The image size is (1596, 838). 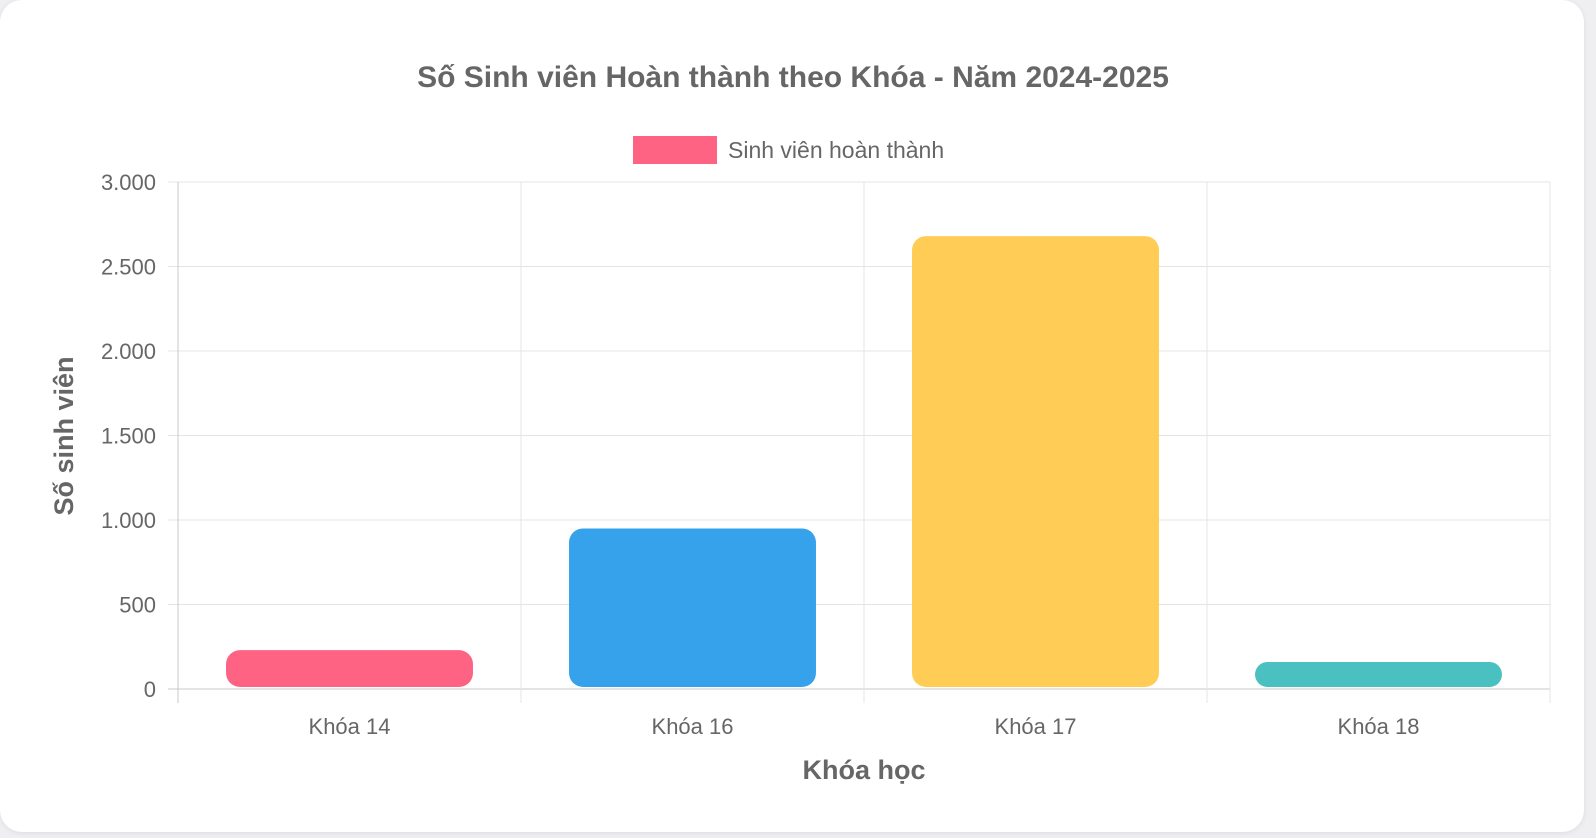 I want to click on x-tick-label: Khóa 17, so click(x=1036, y=726).